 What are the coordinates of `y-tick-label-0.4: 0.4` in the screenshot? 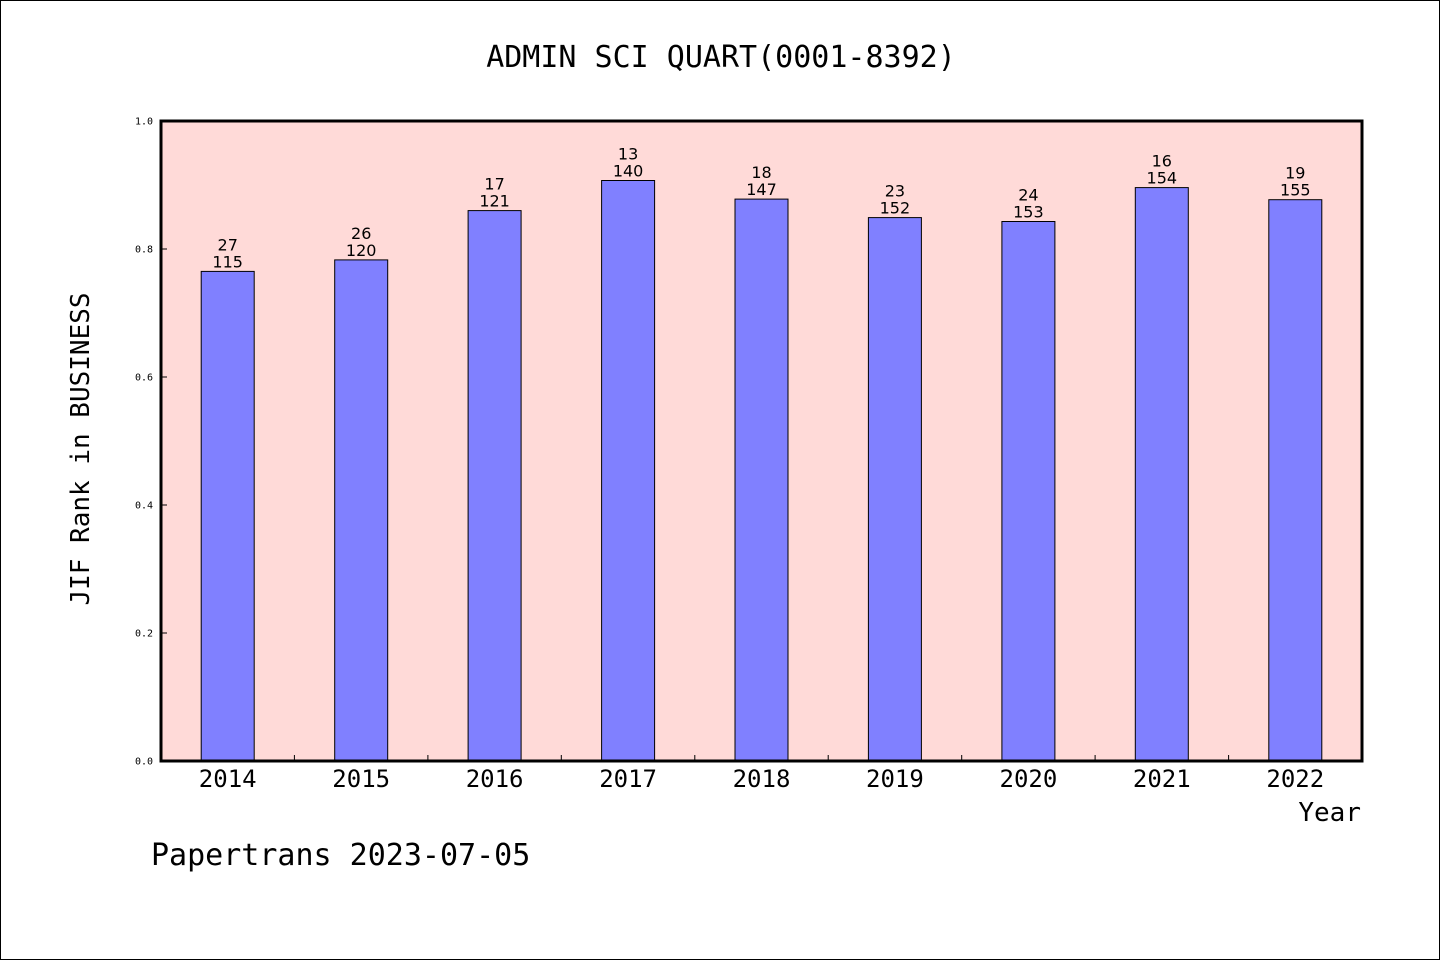 It's located at (144, 506).